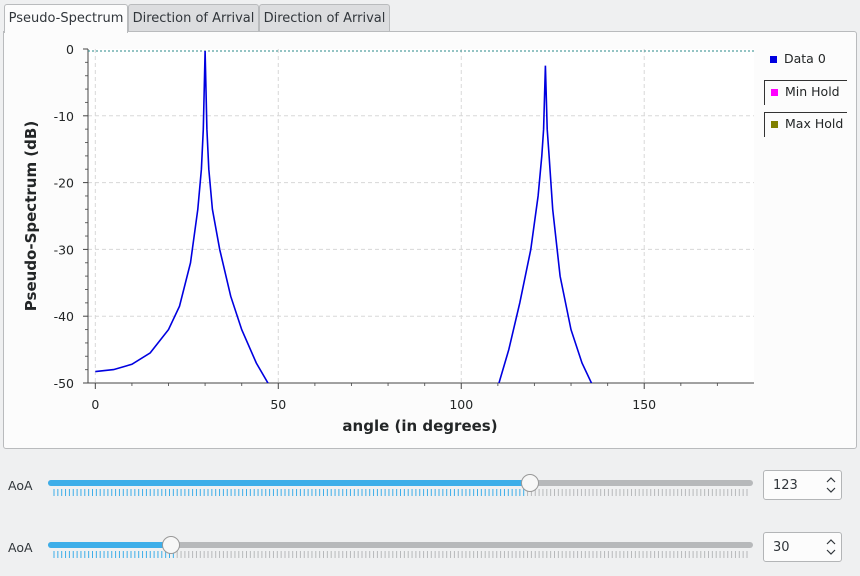 Image resolution: width=860 pixels, height=576 pixels. I want to click on spinbox-value: 123, so click(785, 485).